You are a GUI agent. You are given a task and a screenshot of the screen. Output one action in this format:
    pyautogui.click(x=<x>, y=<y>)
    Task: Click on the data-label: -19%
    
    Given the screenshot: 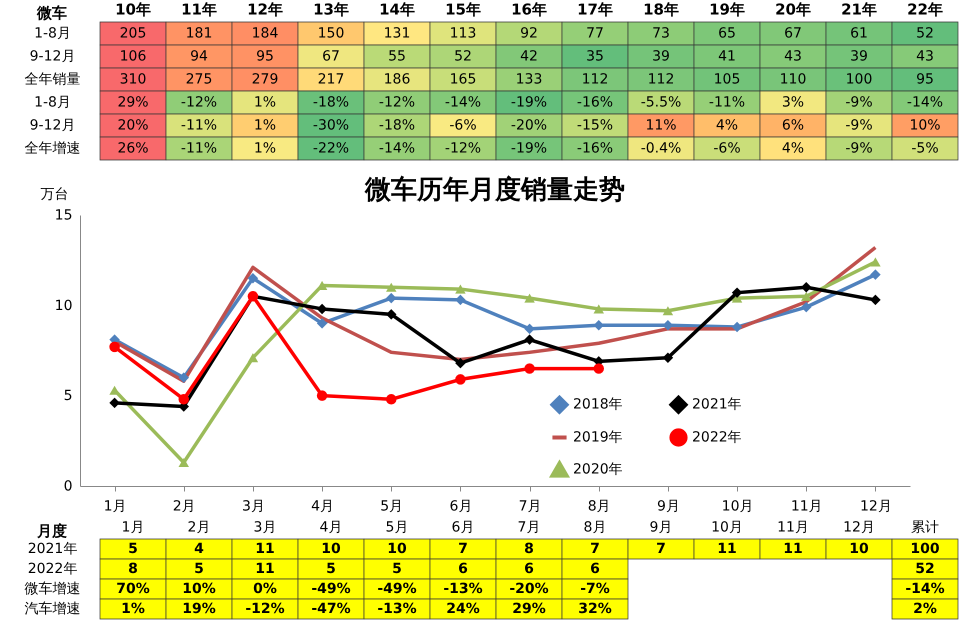 What is the action you would take?
    pyautogui.click(x=529, y=148)
    